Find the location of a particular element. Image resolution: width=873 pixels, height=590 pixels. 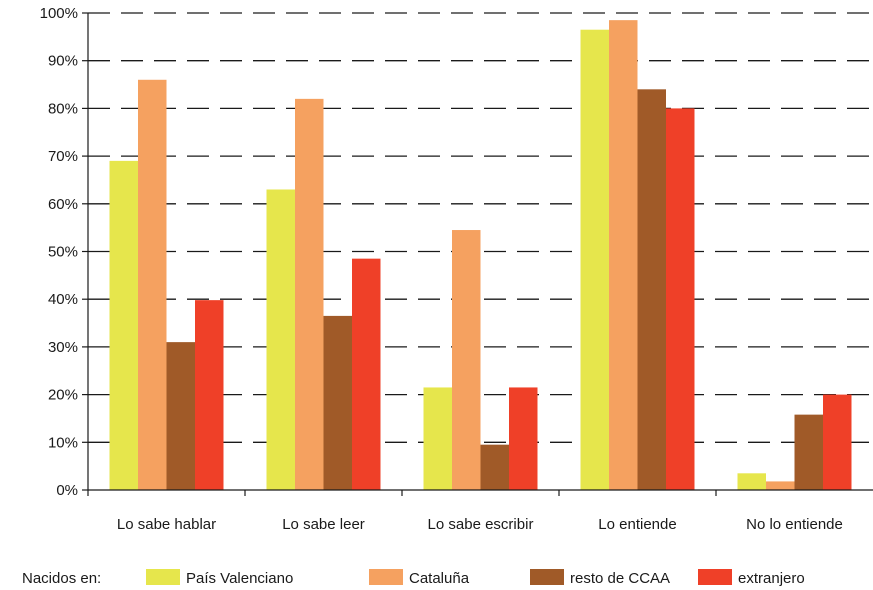

legend-label: extranjero is located at coordinates (771, 578).